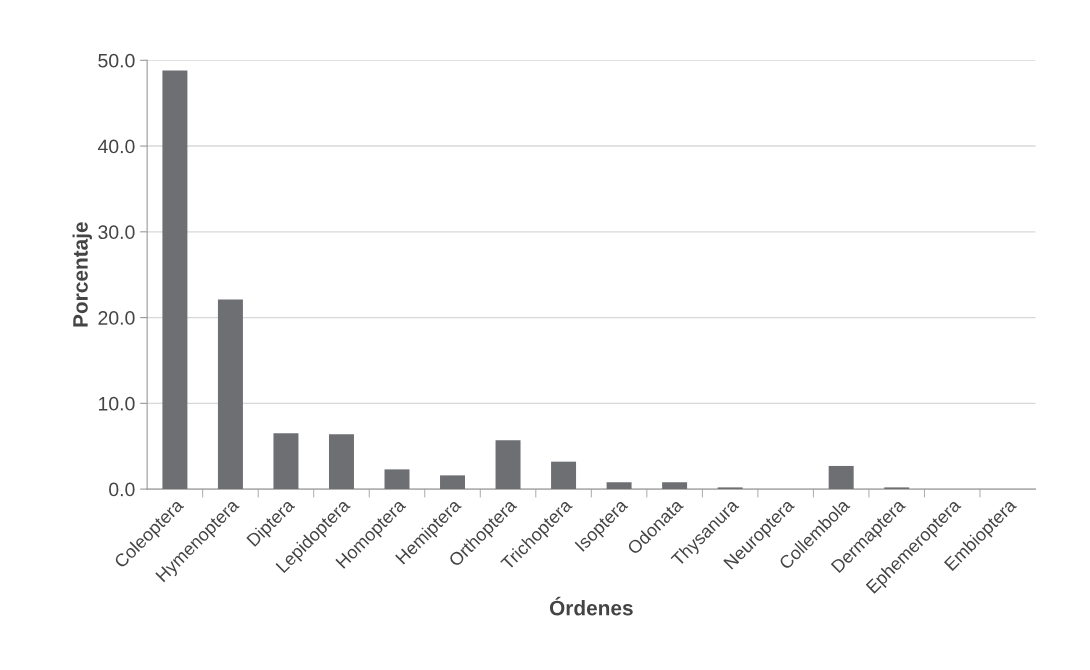 Image resolution: width=1090 pixels, height=670 pixels. What do you see at coordinates (591, 606) in the screenshot?
I see `x-axis-title: Órdenes` at bounding box center [591, 606].